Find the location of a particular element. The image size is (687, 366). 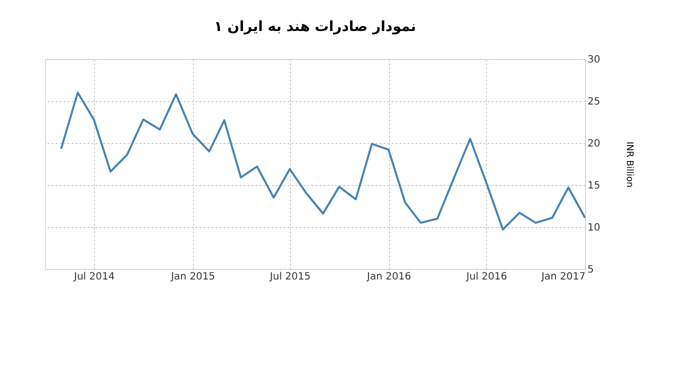

chart-title: نمودار صادرات هند به ایران ۱ is located at coordinates (315, 27).